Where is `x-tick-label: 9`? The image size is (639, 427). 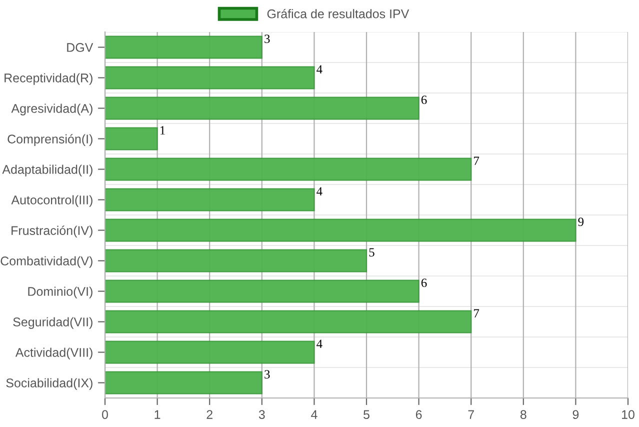 x-tick-label: 9 is located at coordinates (575, 414).